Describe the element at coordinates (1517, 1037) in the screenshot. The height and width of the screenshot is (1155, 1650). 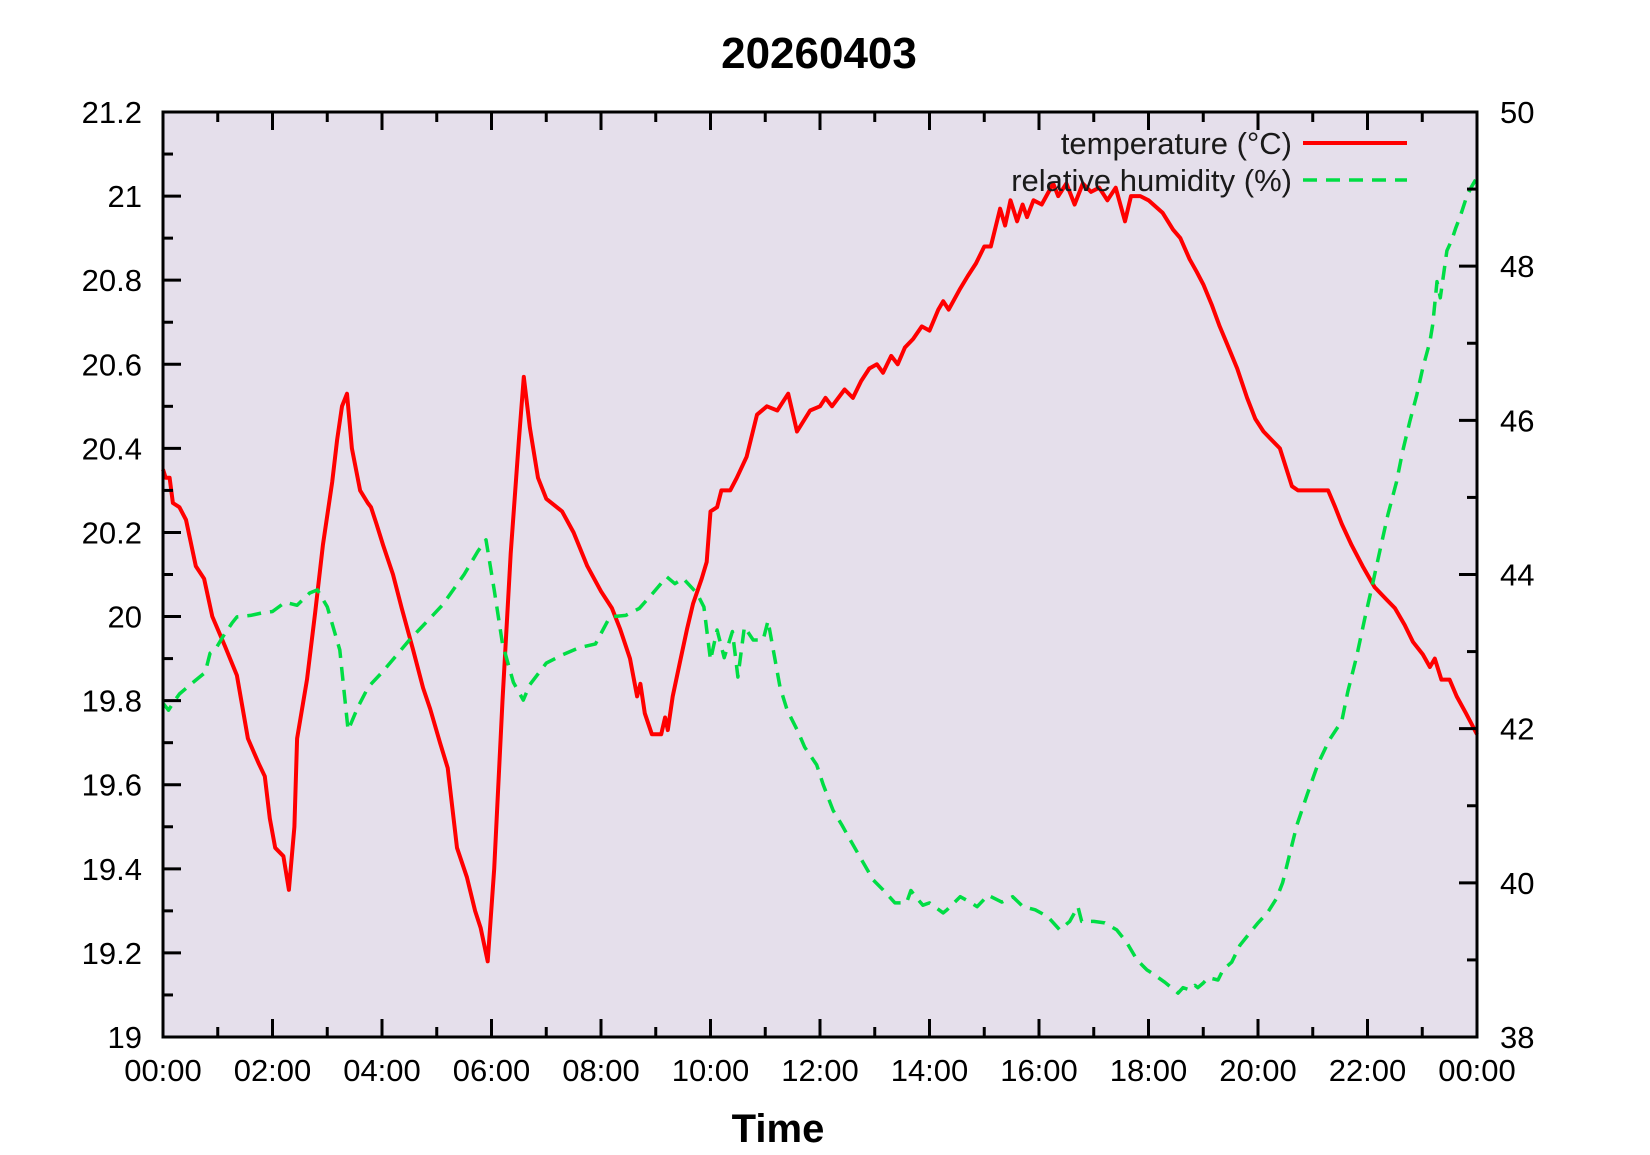
I see `y-right-tick-label: 38` at that location.